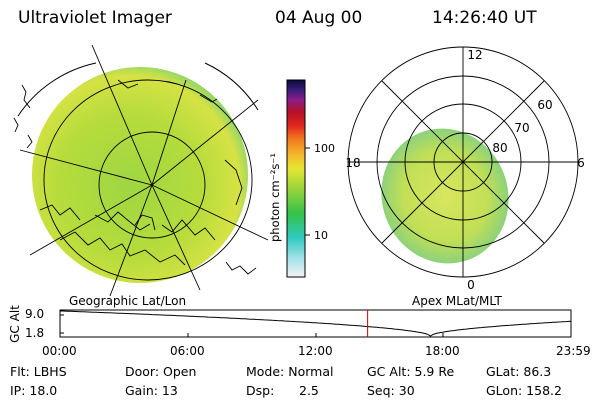 Image resolution: width=600 pixels, height=400 pixels. Describe the element at coordinates (309, 390) in the screenshot. I see `dsp-value: 2.5` at that location.